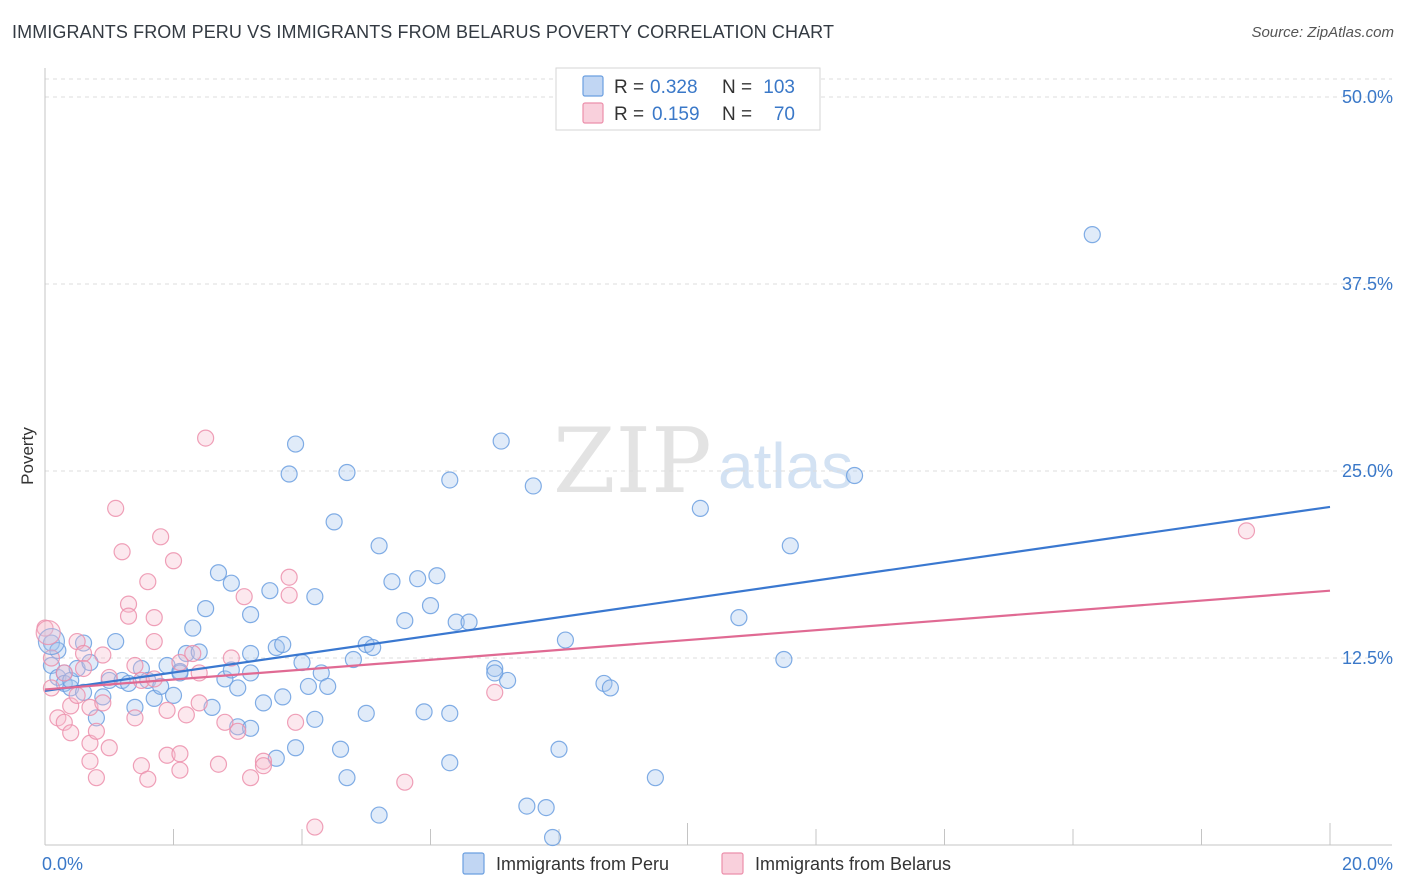 The image size is (1406, 892). What do you see at coordinates (582, 864) in the screenshot?
I see `peru-series-label: Immigrants from Peru` at bounding box center [582, 864].